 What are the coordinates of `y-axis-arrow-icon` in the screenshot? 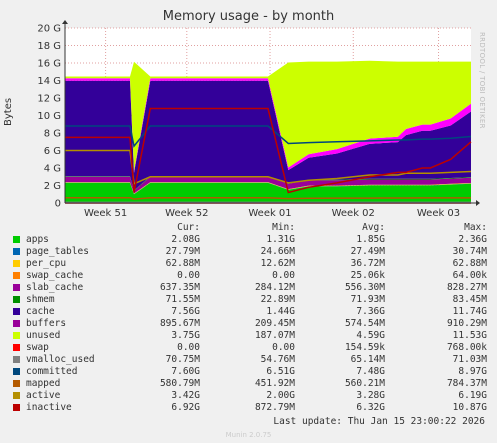 It's located at (65, 22).